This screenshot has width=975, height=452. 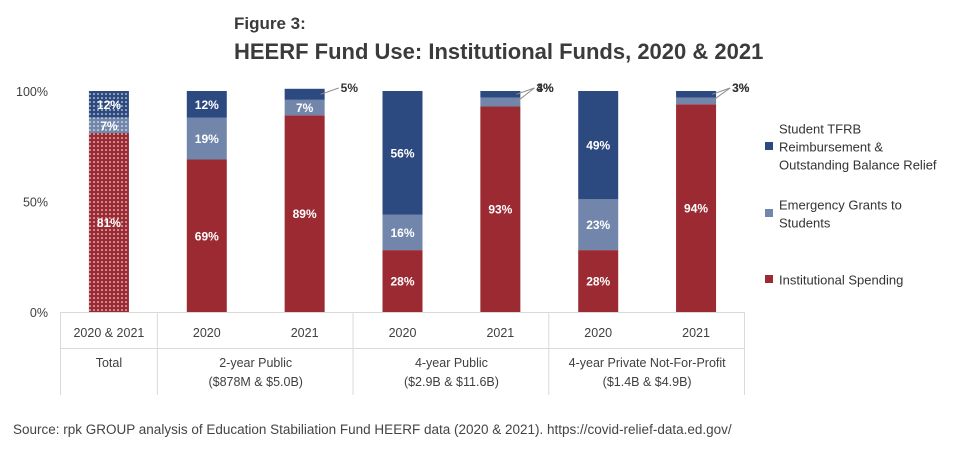 I want to click on group-sublabel: ($878M & $5.0B), so click(x=255, y=382).